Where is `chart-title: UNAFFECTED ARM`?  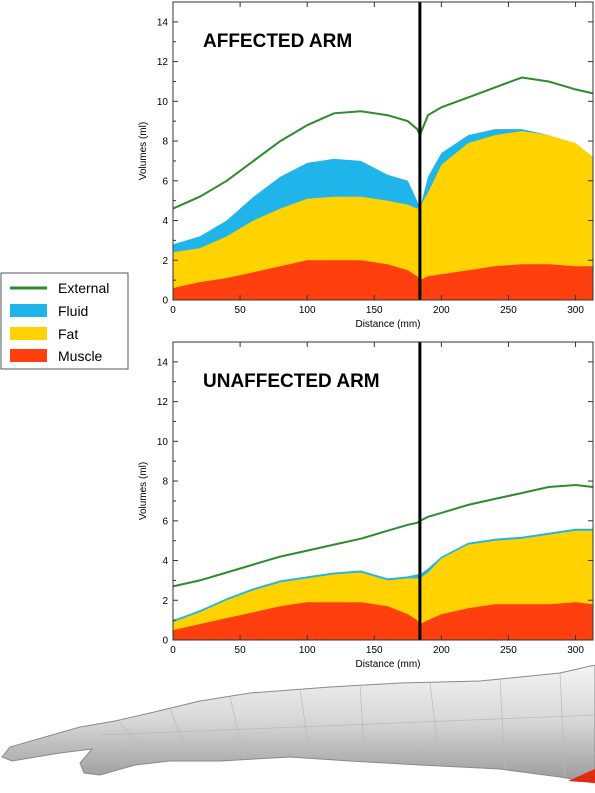
chart-title: UNAFFECTED ARM is located at coordinates (291, 381).